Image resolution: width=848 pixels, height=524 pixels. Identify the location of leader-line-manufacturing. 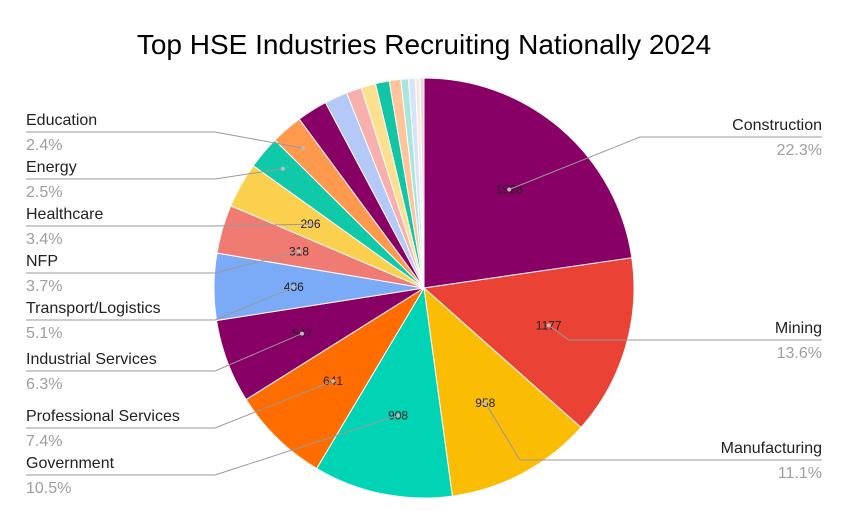
(653, 431).